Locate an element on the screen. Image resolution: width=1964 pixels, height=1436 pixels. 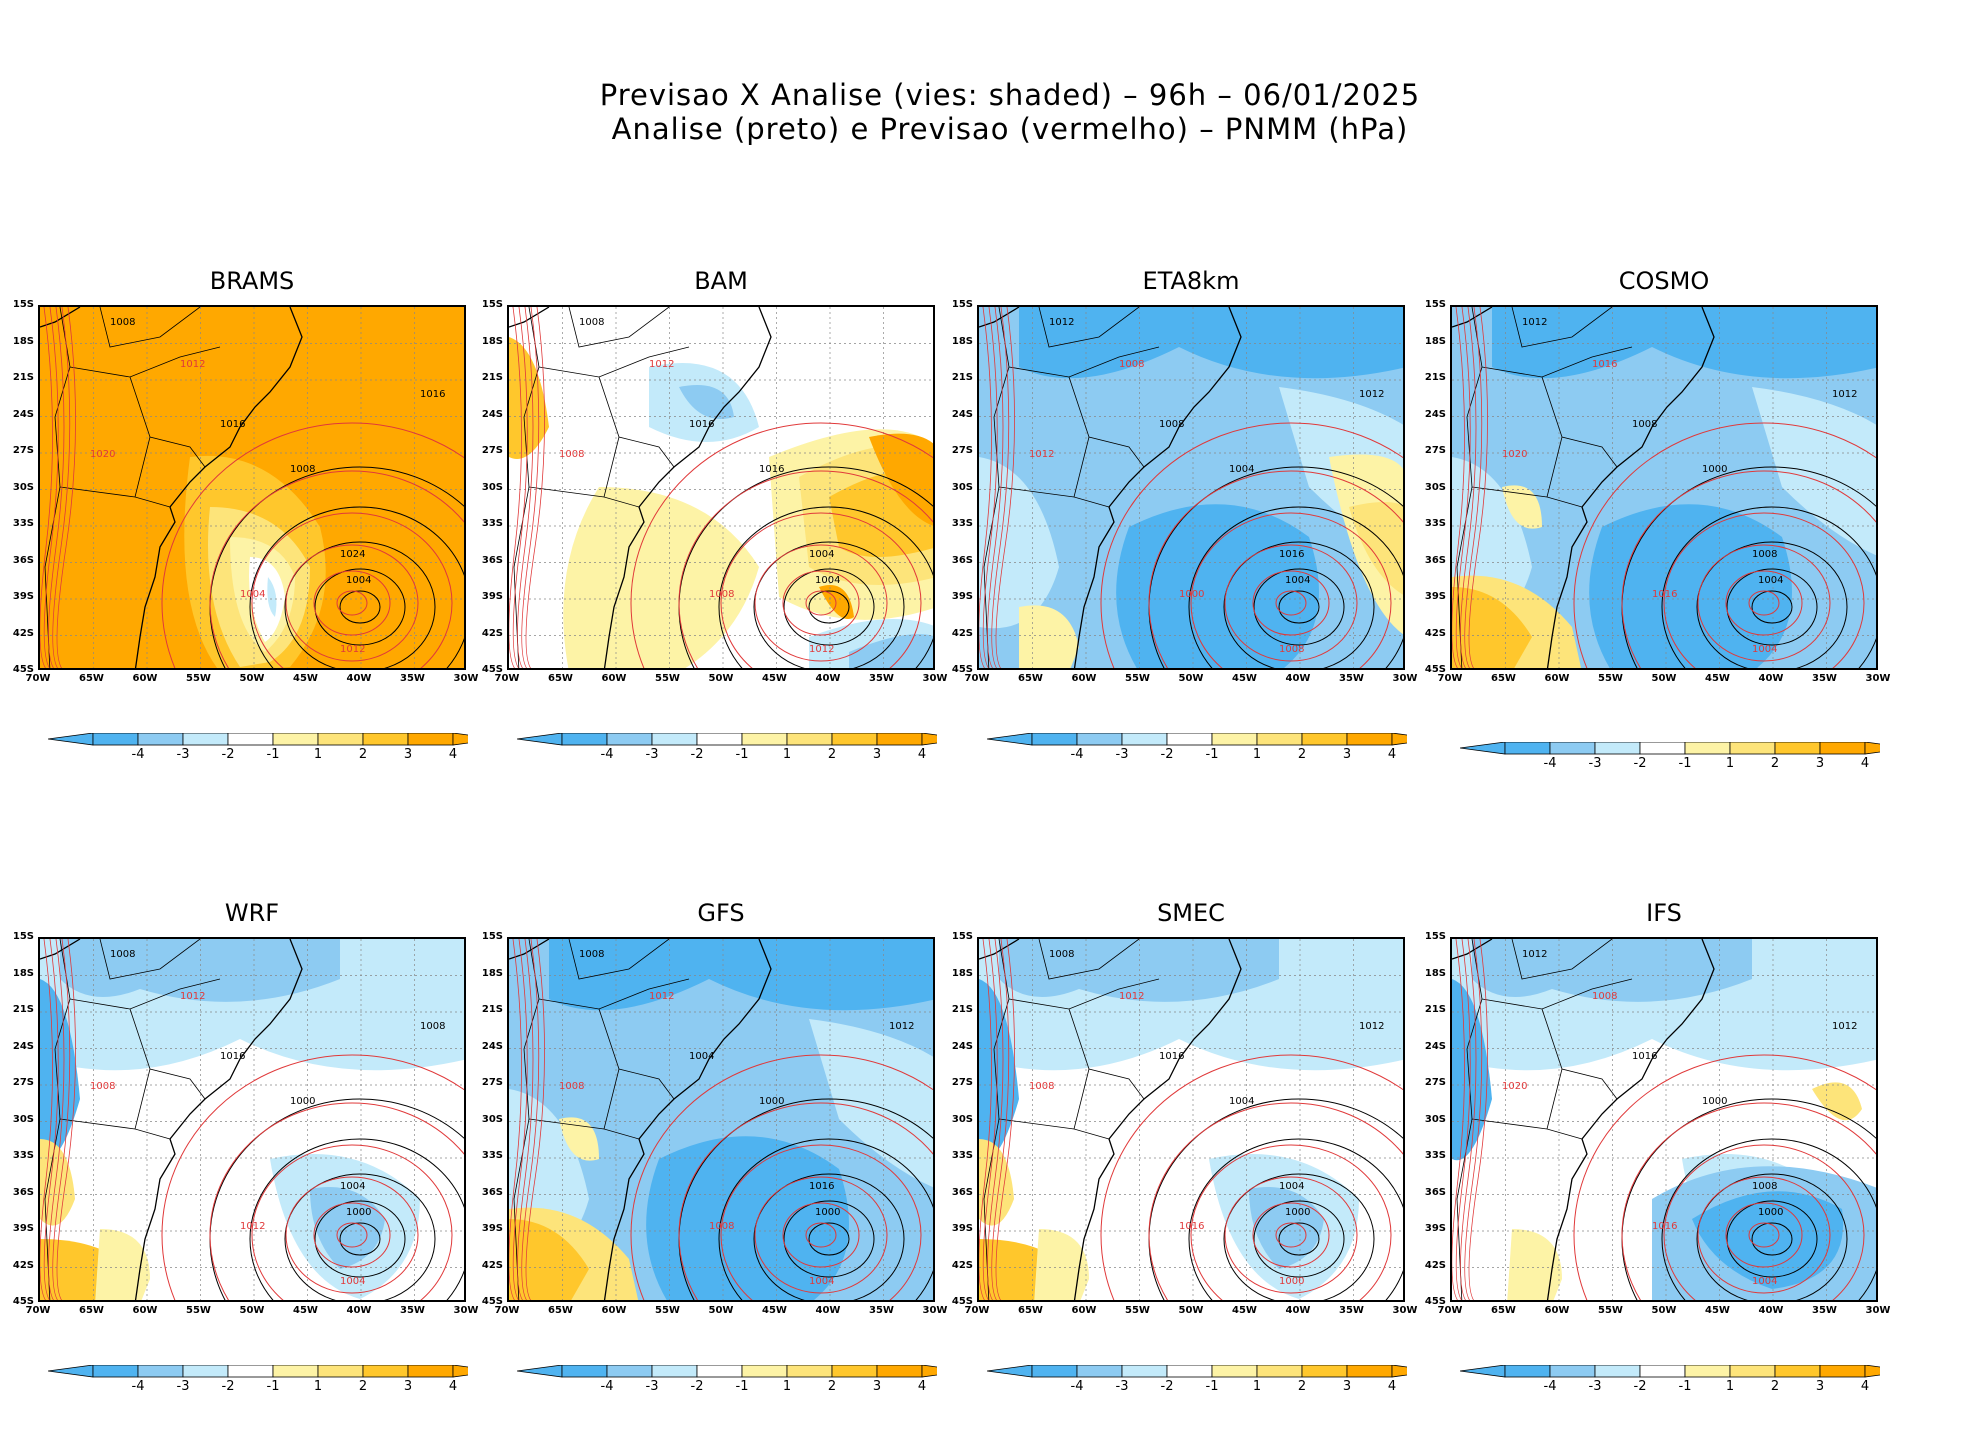
isobar-label: 1020 is located at coordinates (102, 454).